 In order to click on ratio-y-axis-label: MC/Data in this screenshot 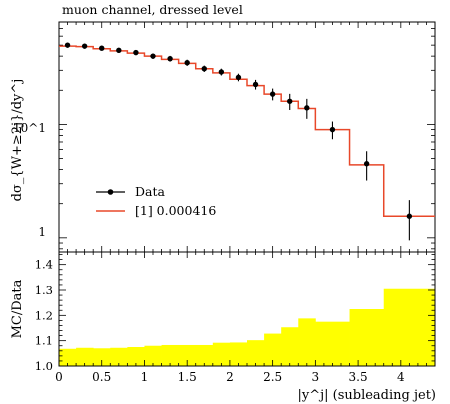, I will do `click(17, 308)`.